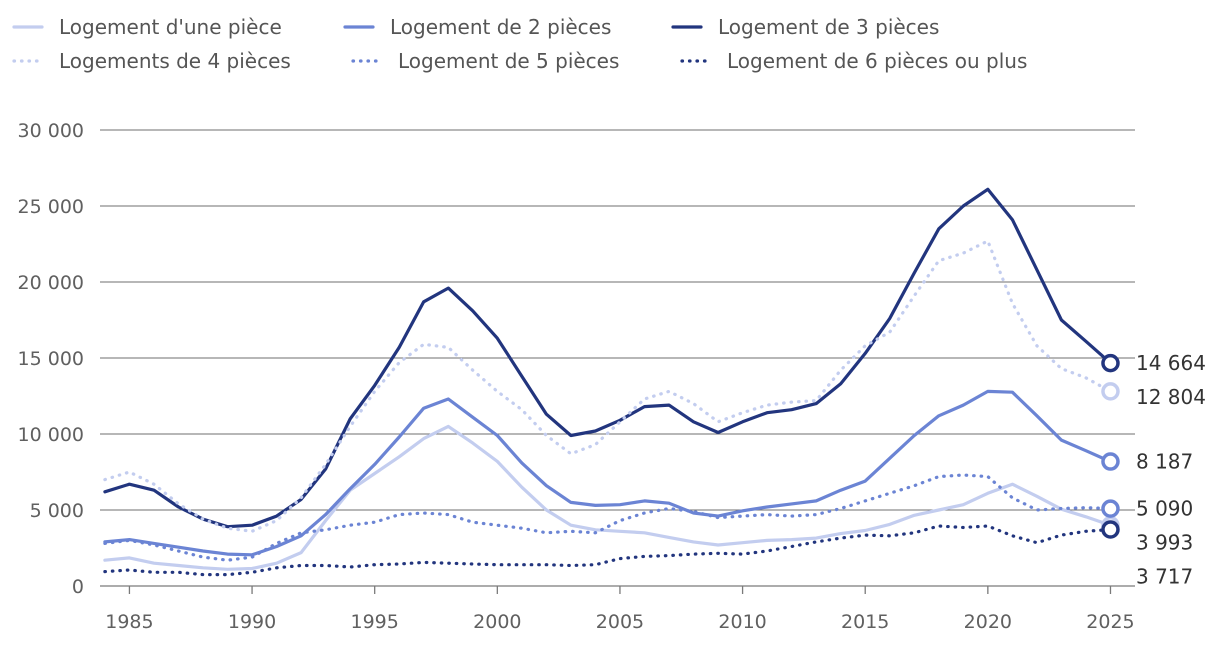  I want to click on end-labels: 14 664 12 804 8 187 5 090 3 993 3 717, so click(1171, 470).